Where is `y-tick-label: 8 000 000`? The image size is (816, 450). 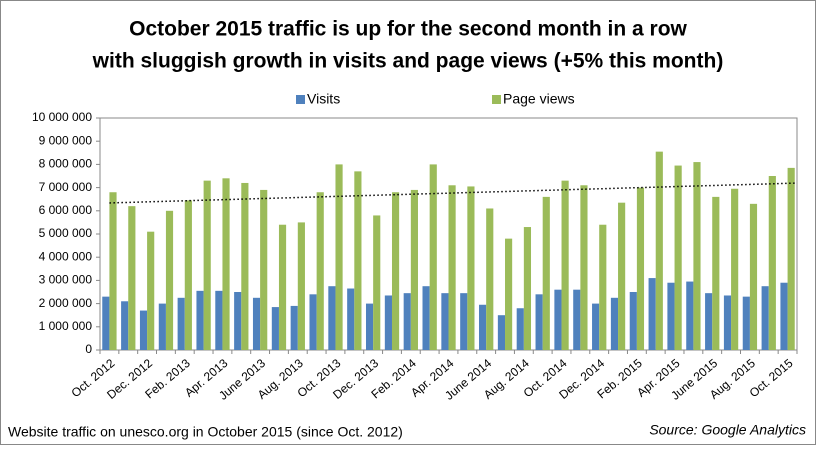
y-tick-label: 8 000 000 is located at coordinates (66, 164).